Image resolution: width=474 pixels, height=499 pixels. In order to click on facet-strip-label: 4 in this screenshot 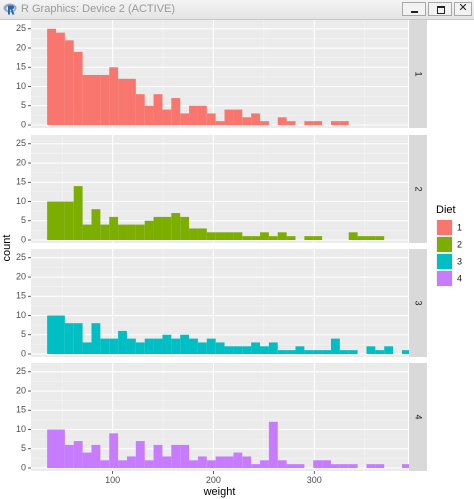, I will do `click(419, 416)`.